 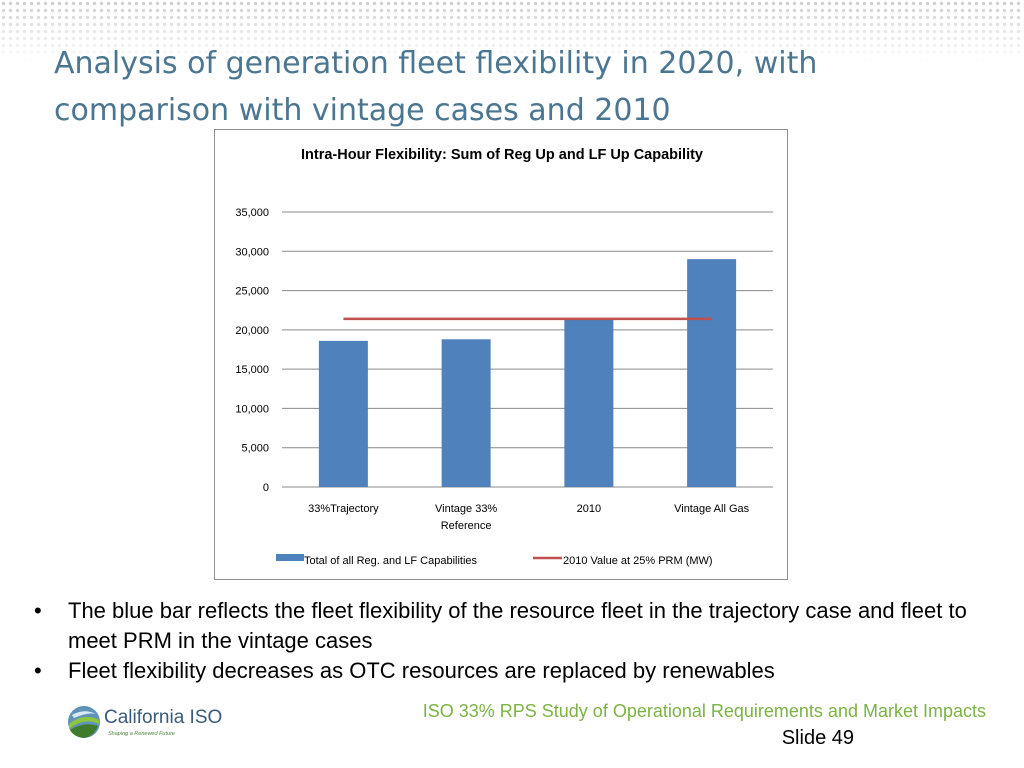 What do you see at coordinates (290, 557) in the screenshot?
I see `legend-swatch-bar` at bounding box center [290, 557].